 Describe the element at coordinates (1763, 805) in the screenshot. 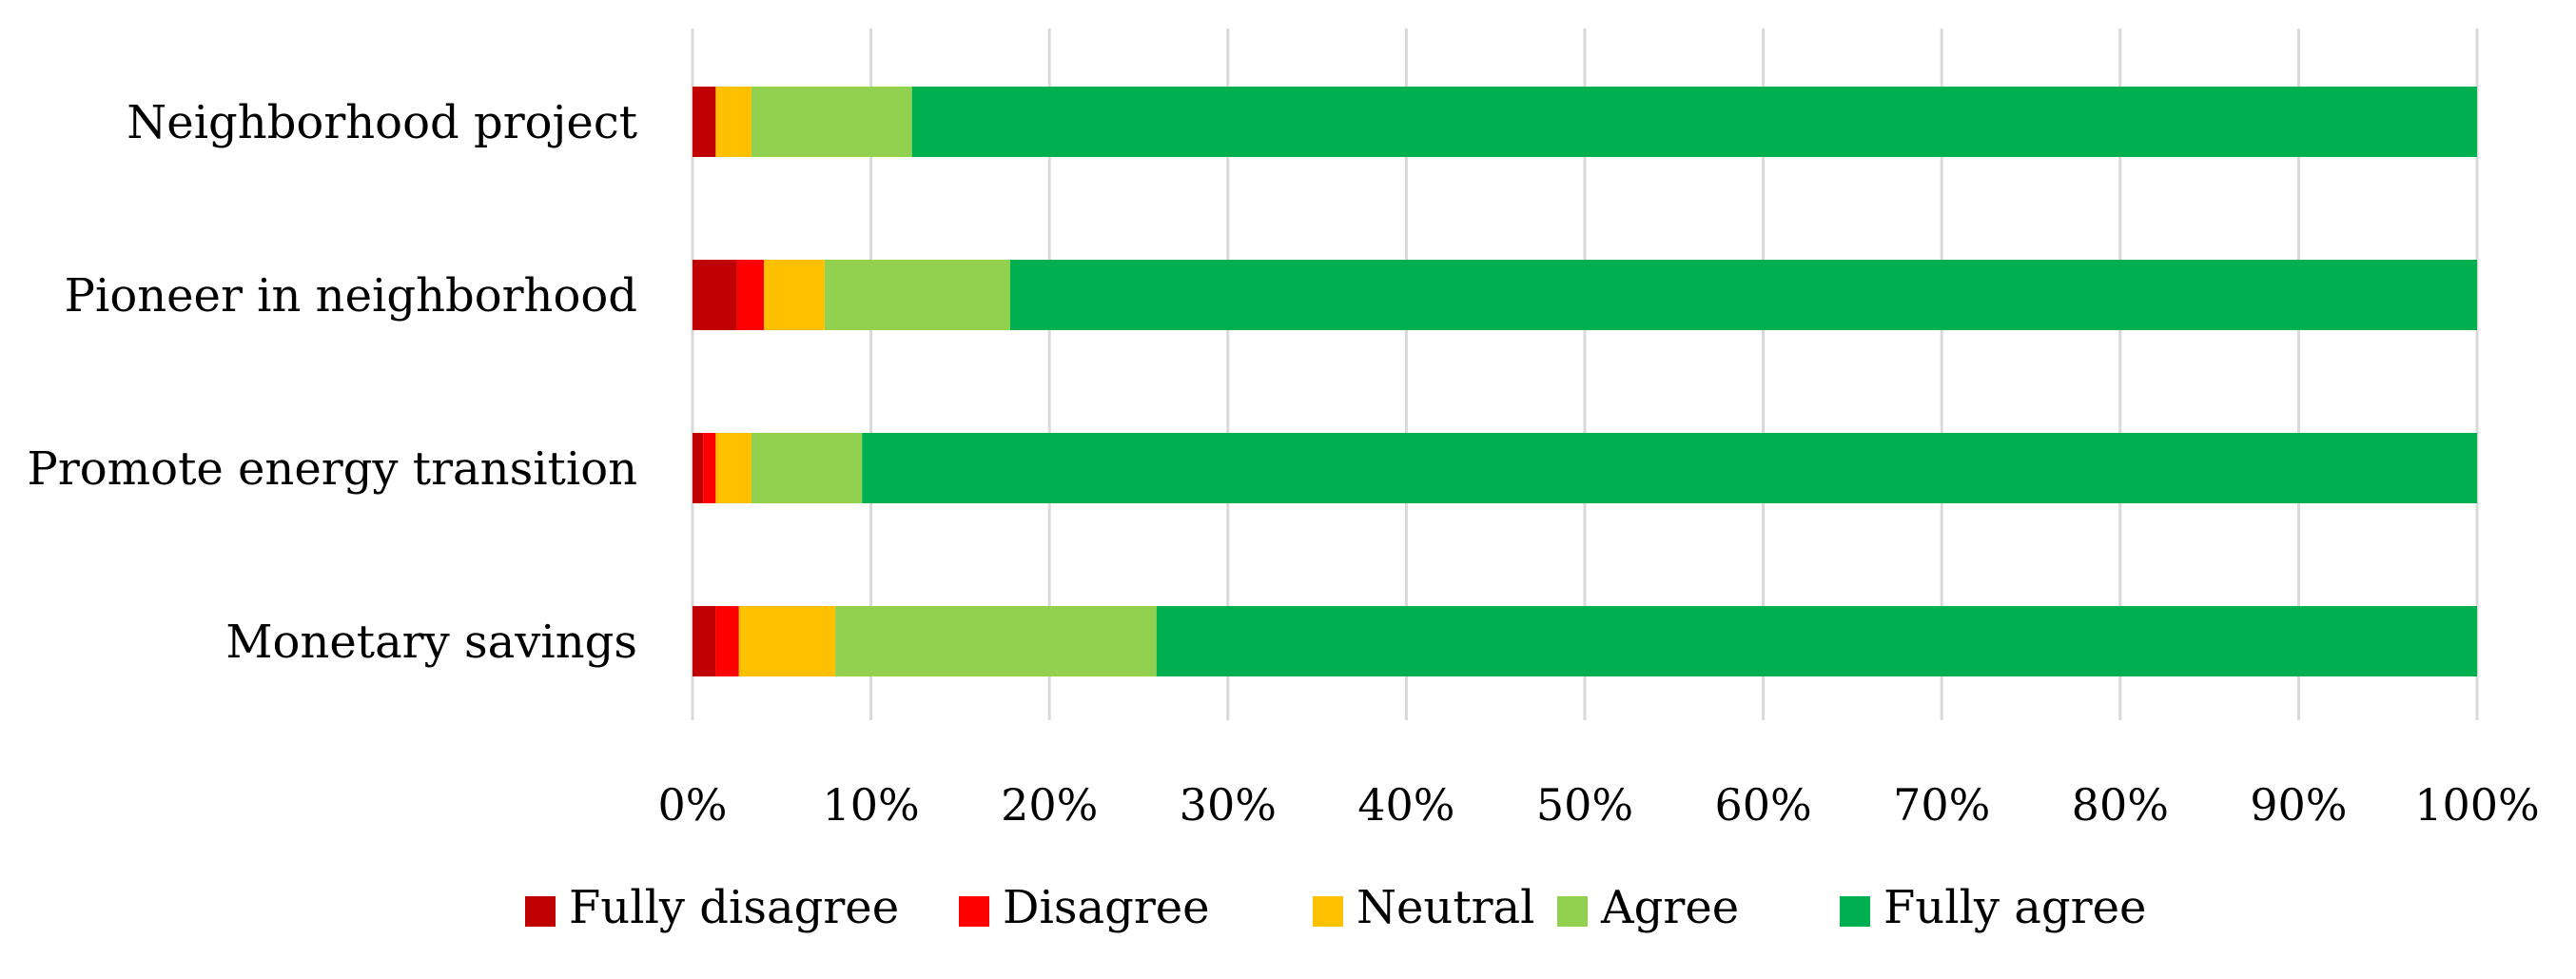

I see `x-tick-label-60: 60%` at that location.